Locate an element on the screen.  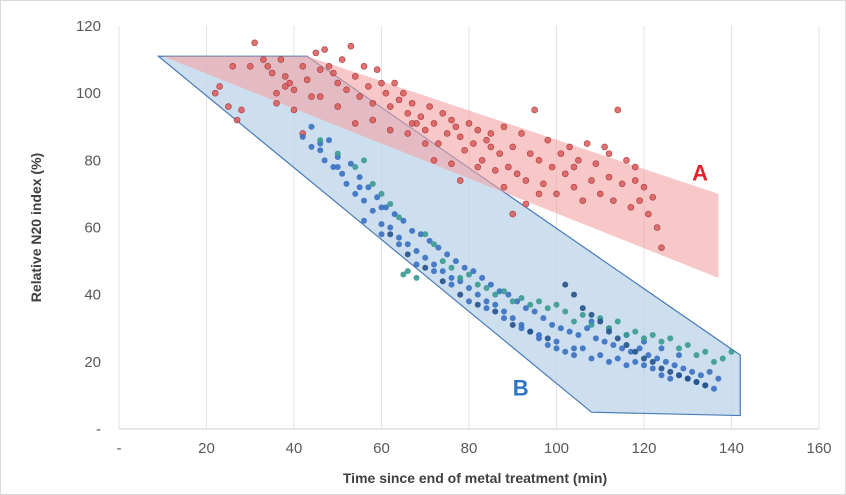
y-axis-title: Relative N20 index (%) is located at coordinates (36, 227).